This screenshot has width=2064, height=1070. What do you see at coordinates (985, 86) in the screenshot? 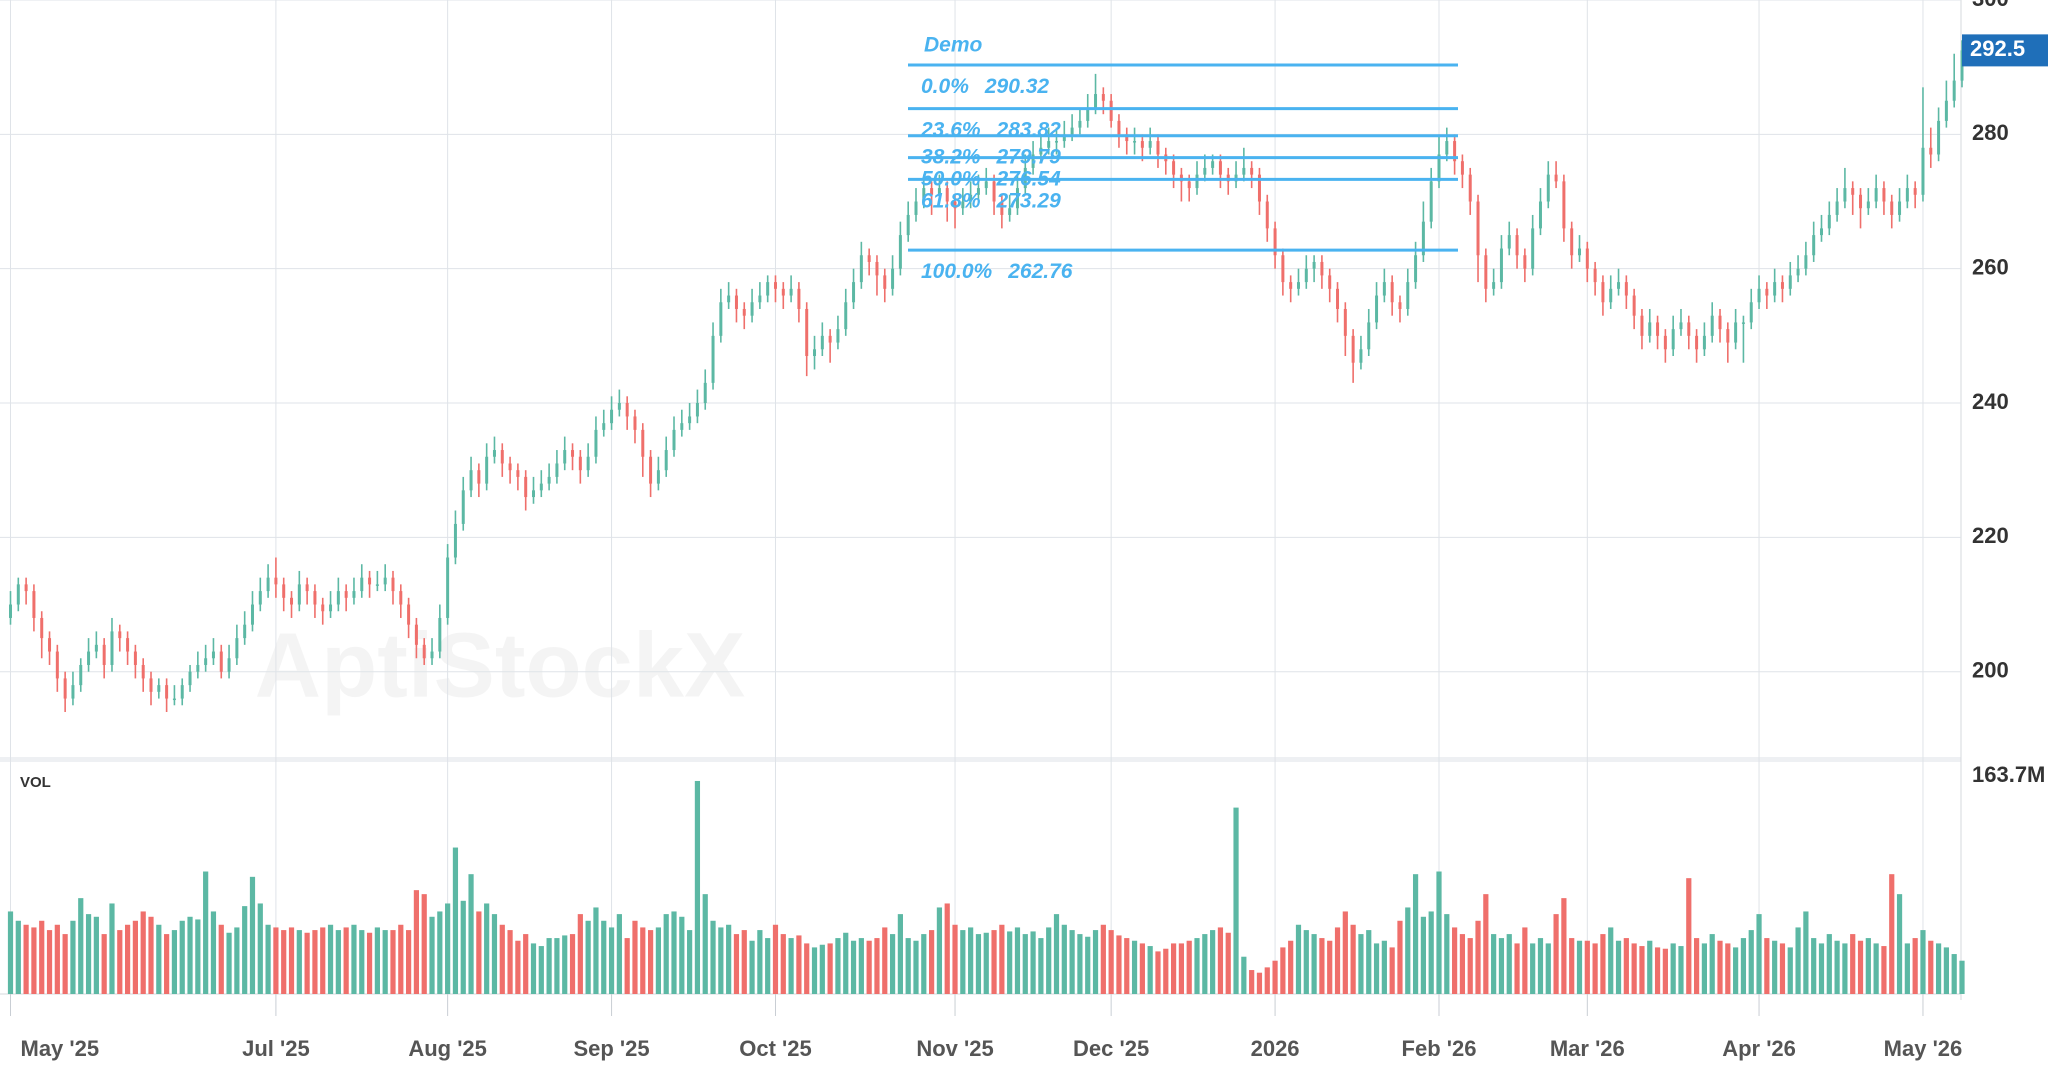
I see `fib-label: 0.0% 290.32` at bounding box center [985, 86].